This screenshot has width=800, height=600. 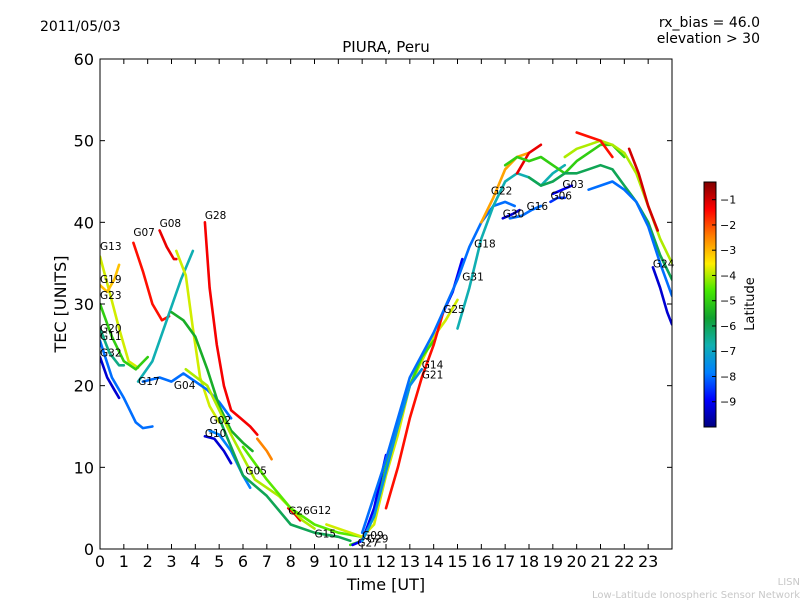 I want to click on satellite-label-g21: G21, so click(x=433, y=375).